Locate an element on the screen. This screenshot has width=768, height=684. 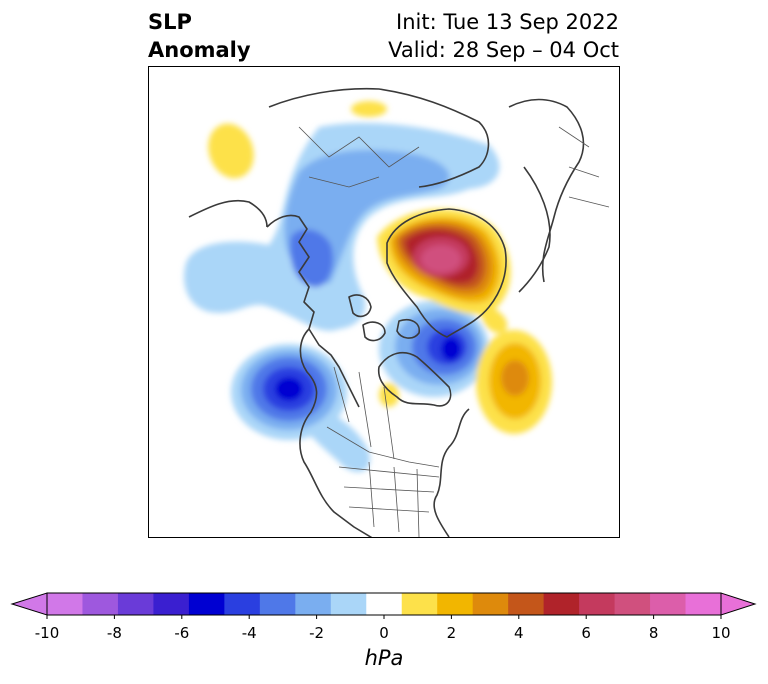
hudson-bay-coast is located at coordinates (414, 379).